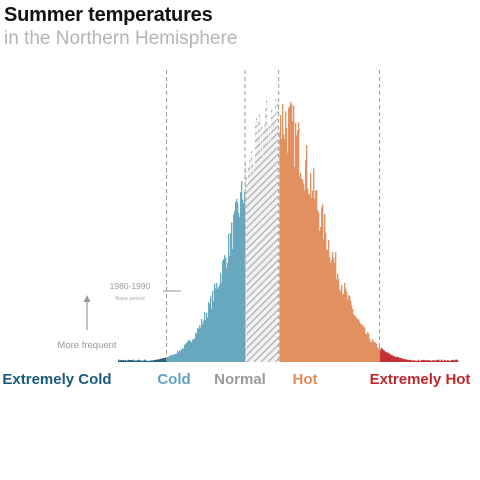 This screenshot has height=480, width=480. Describe the element at coordinates (173, 379) in the screenshot. I see `category-label-cold: Cold` at that location.